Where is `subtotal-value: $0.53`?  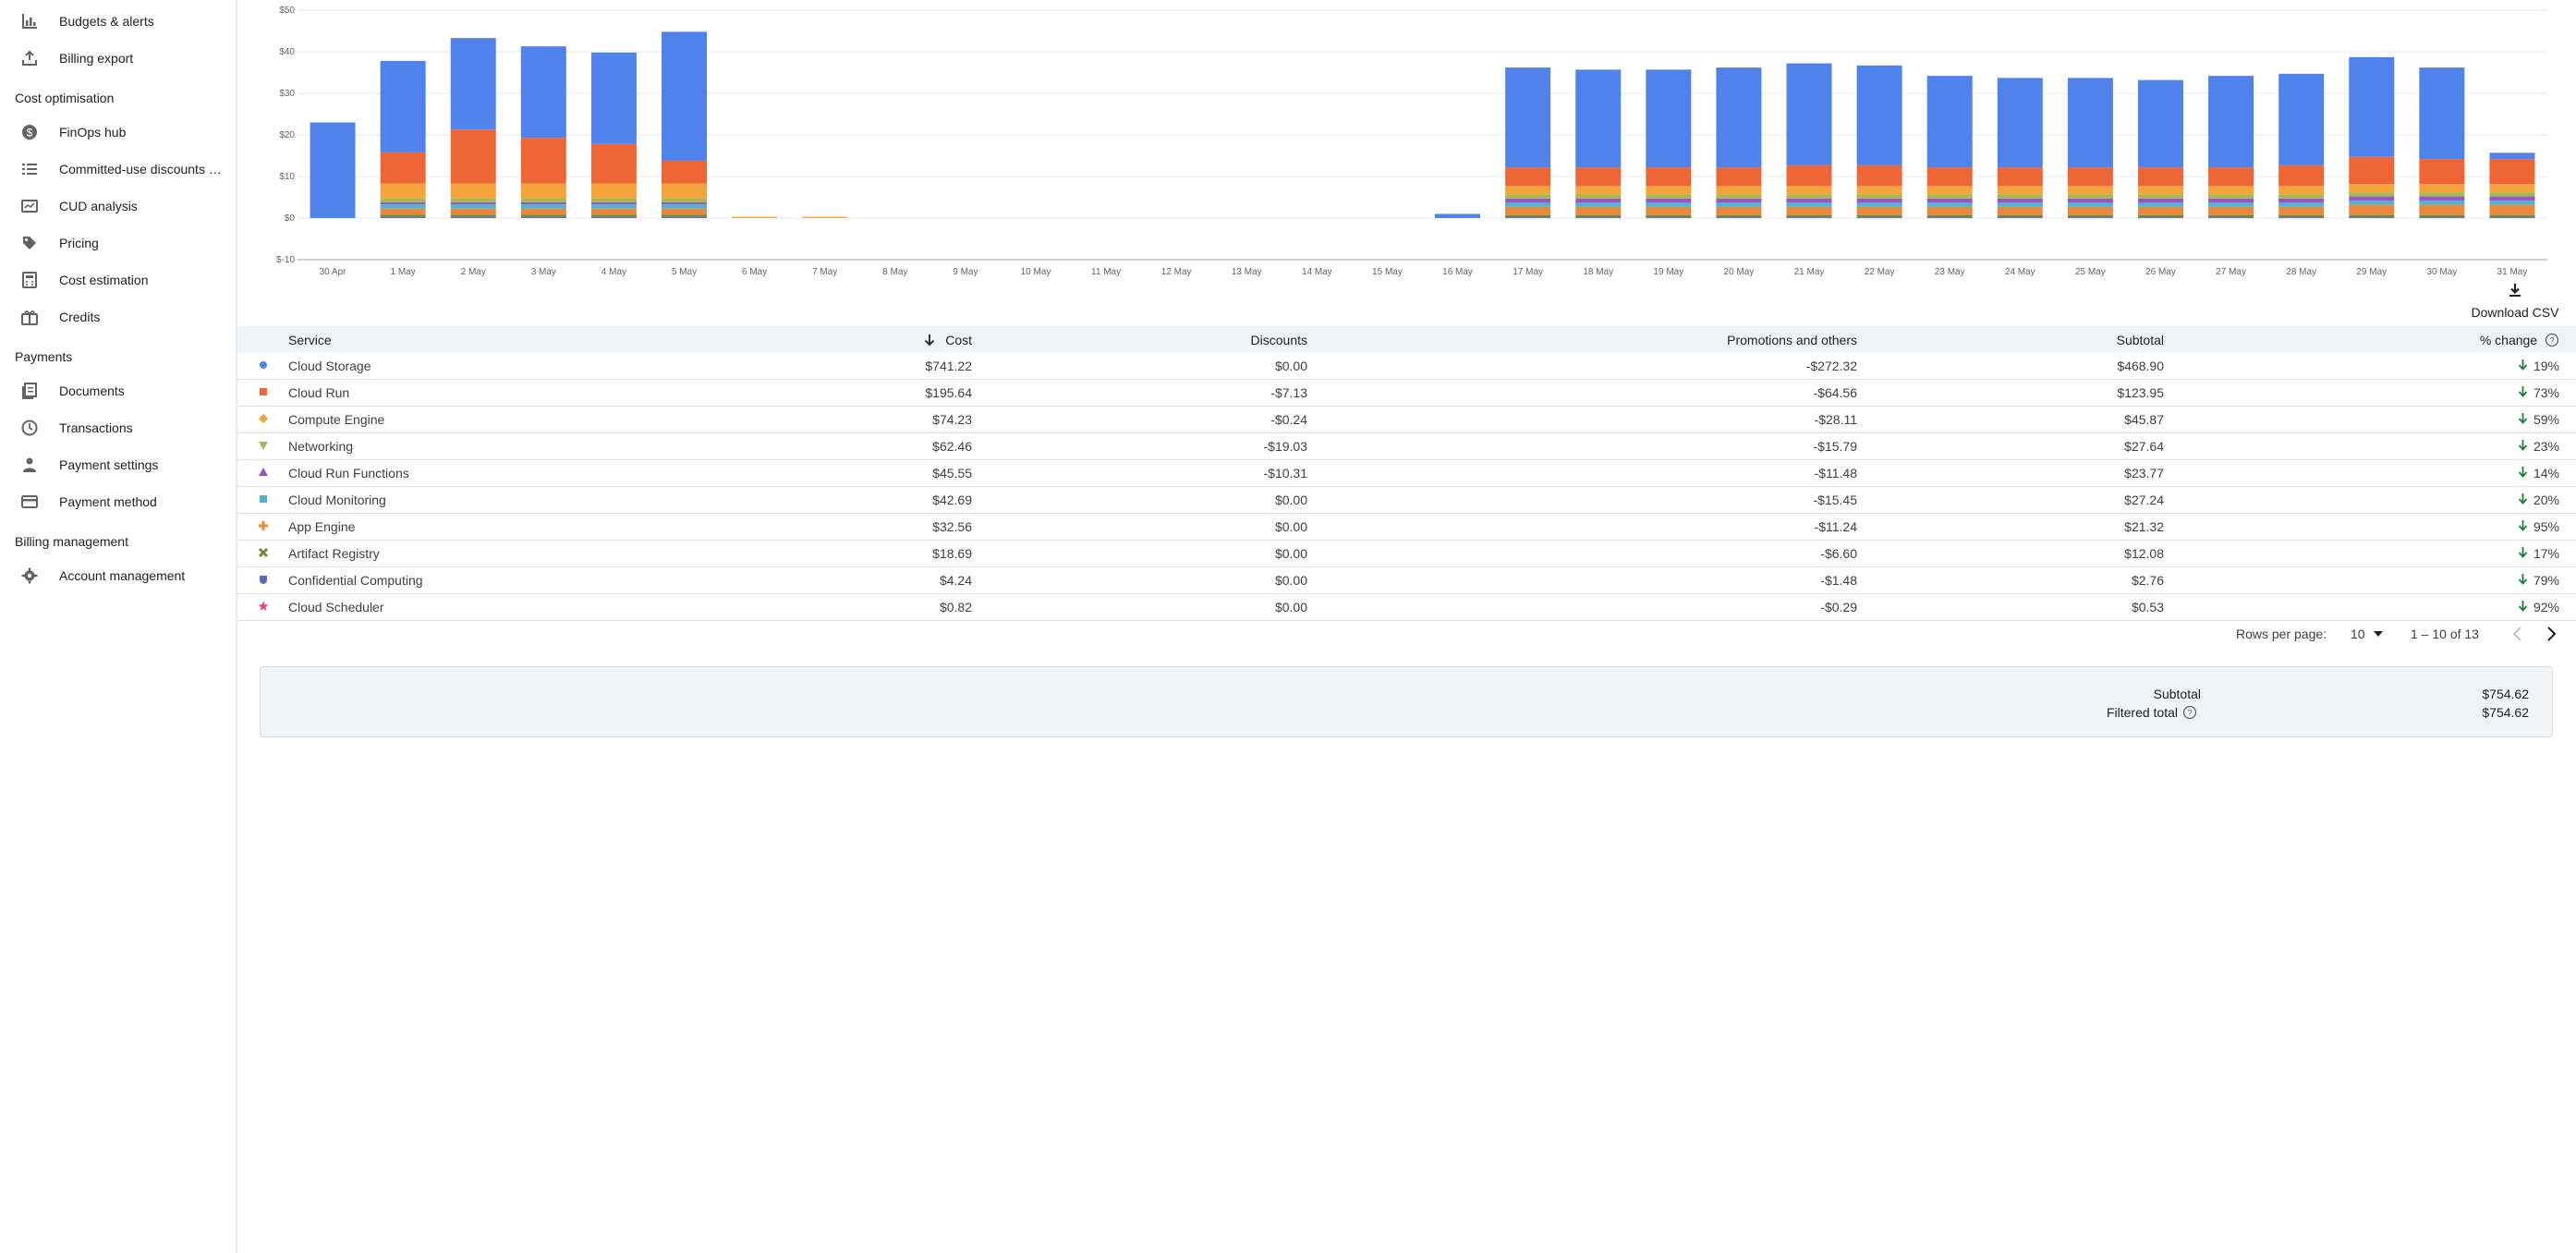
subtotal-value: $0.53 is located at coordinates (2010, 607).